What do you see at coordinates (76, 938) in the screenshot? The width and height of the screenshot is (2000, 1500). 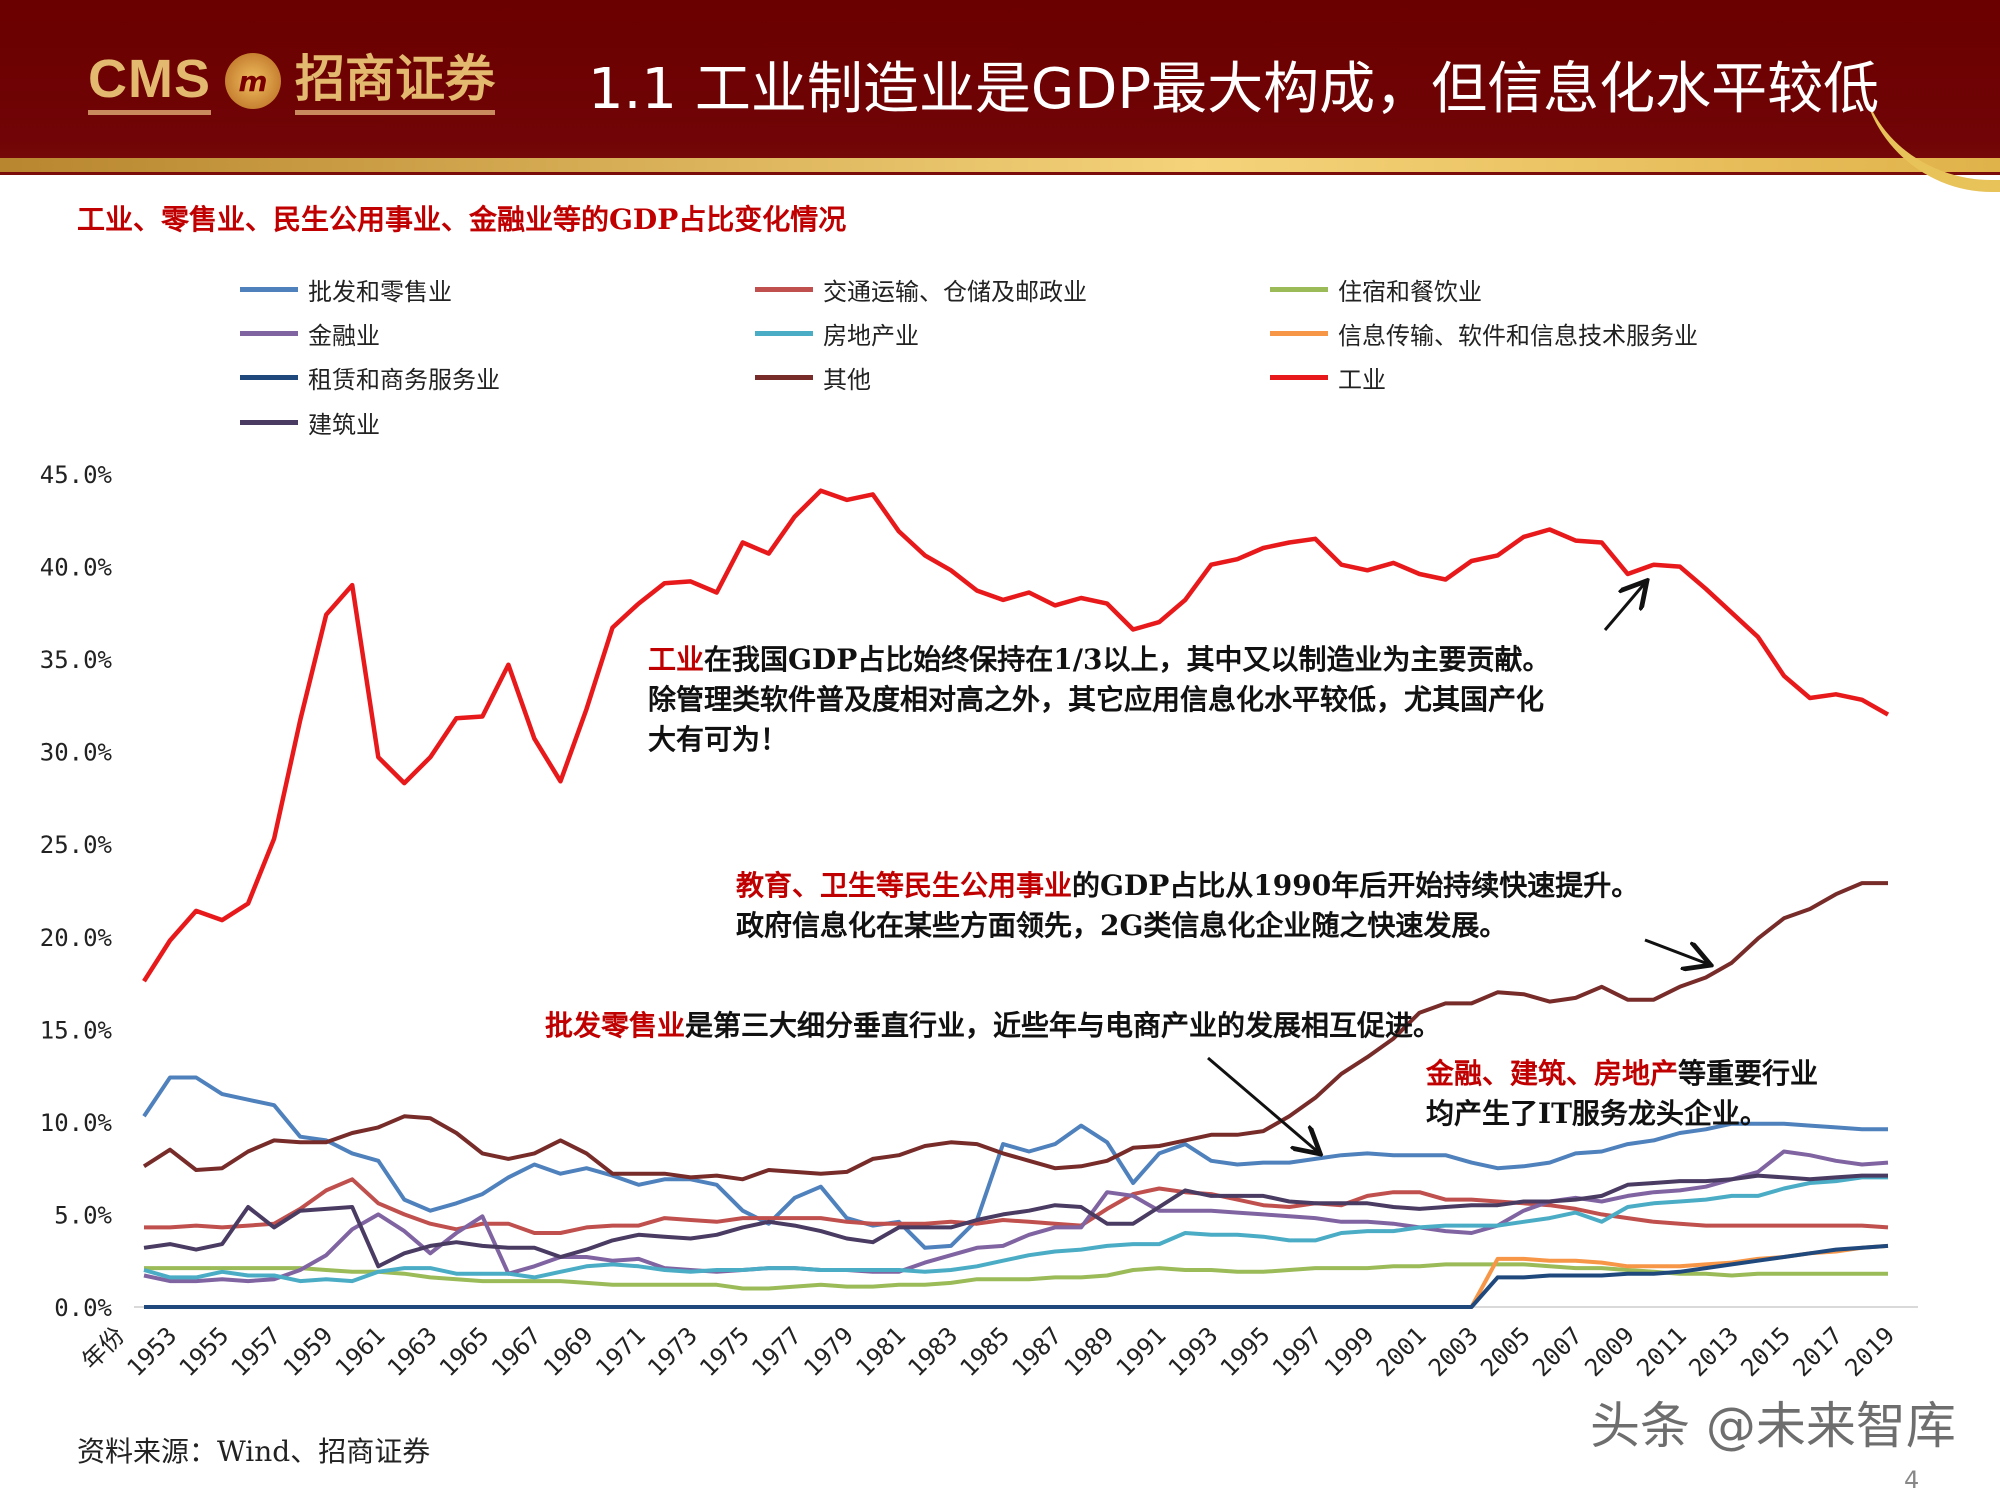 I see `y-tick-label: 20.0%` at bounding box center [76, 938].